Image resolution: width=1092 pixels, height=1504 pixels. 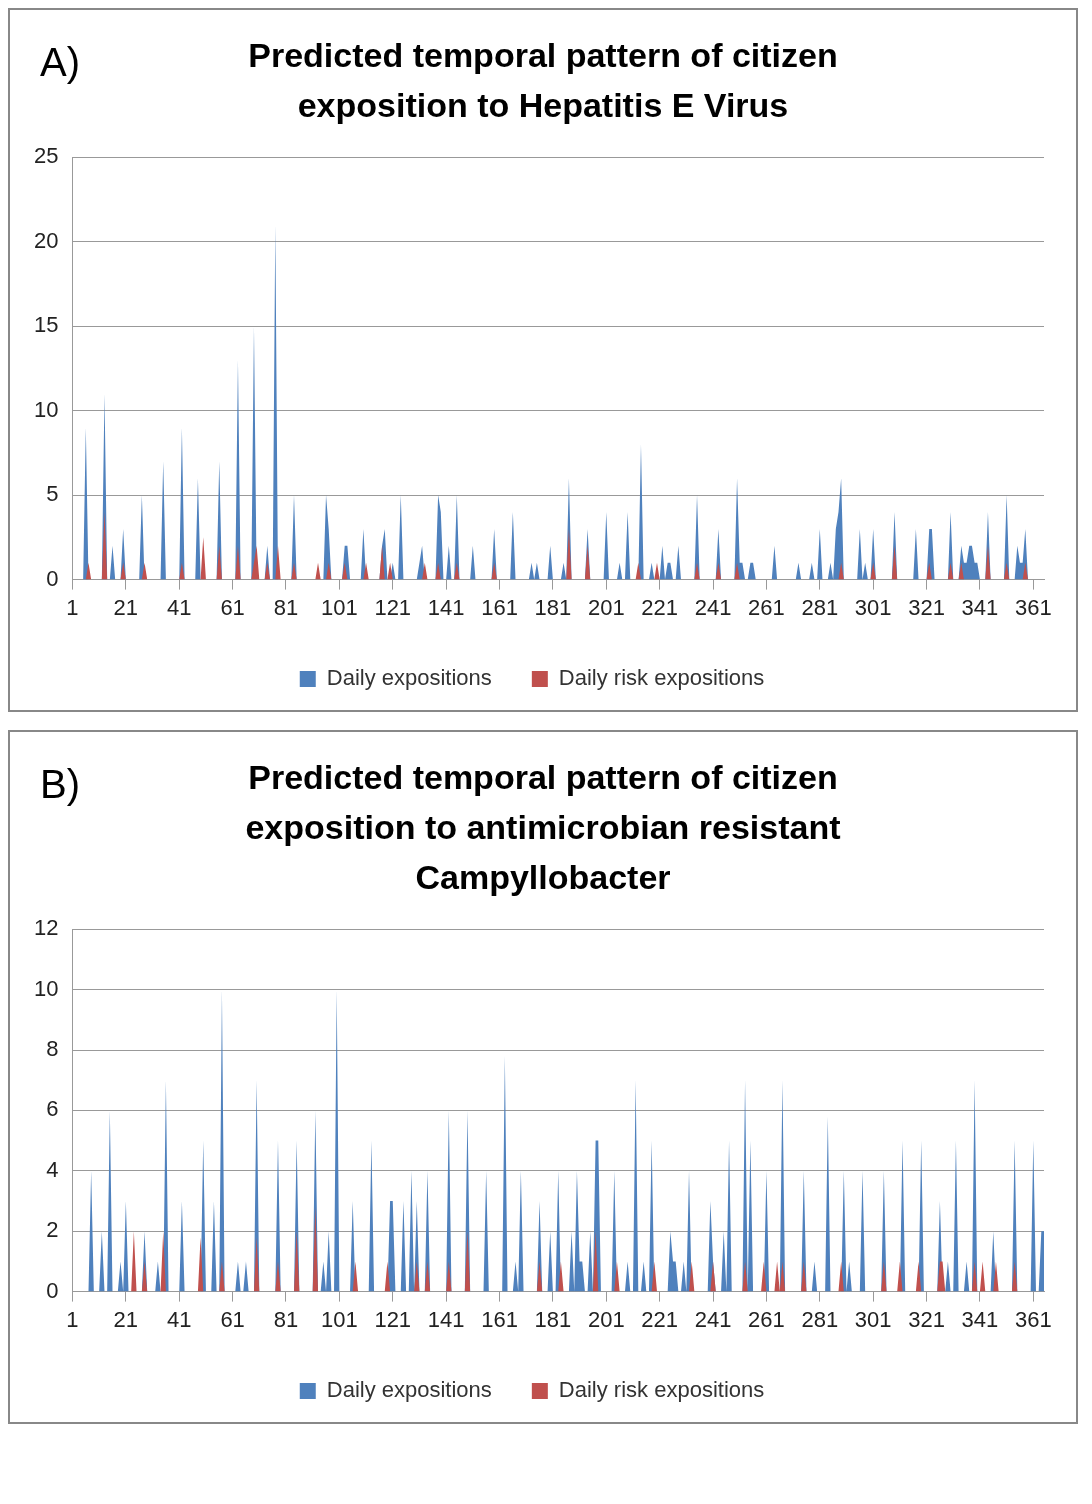 What do you see at coordinates (52, 1049) in the screenshot?
I see `y-tick-label: 8` at bounding box center [52, 1049].